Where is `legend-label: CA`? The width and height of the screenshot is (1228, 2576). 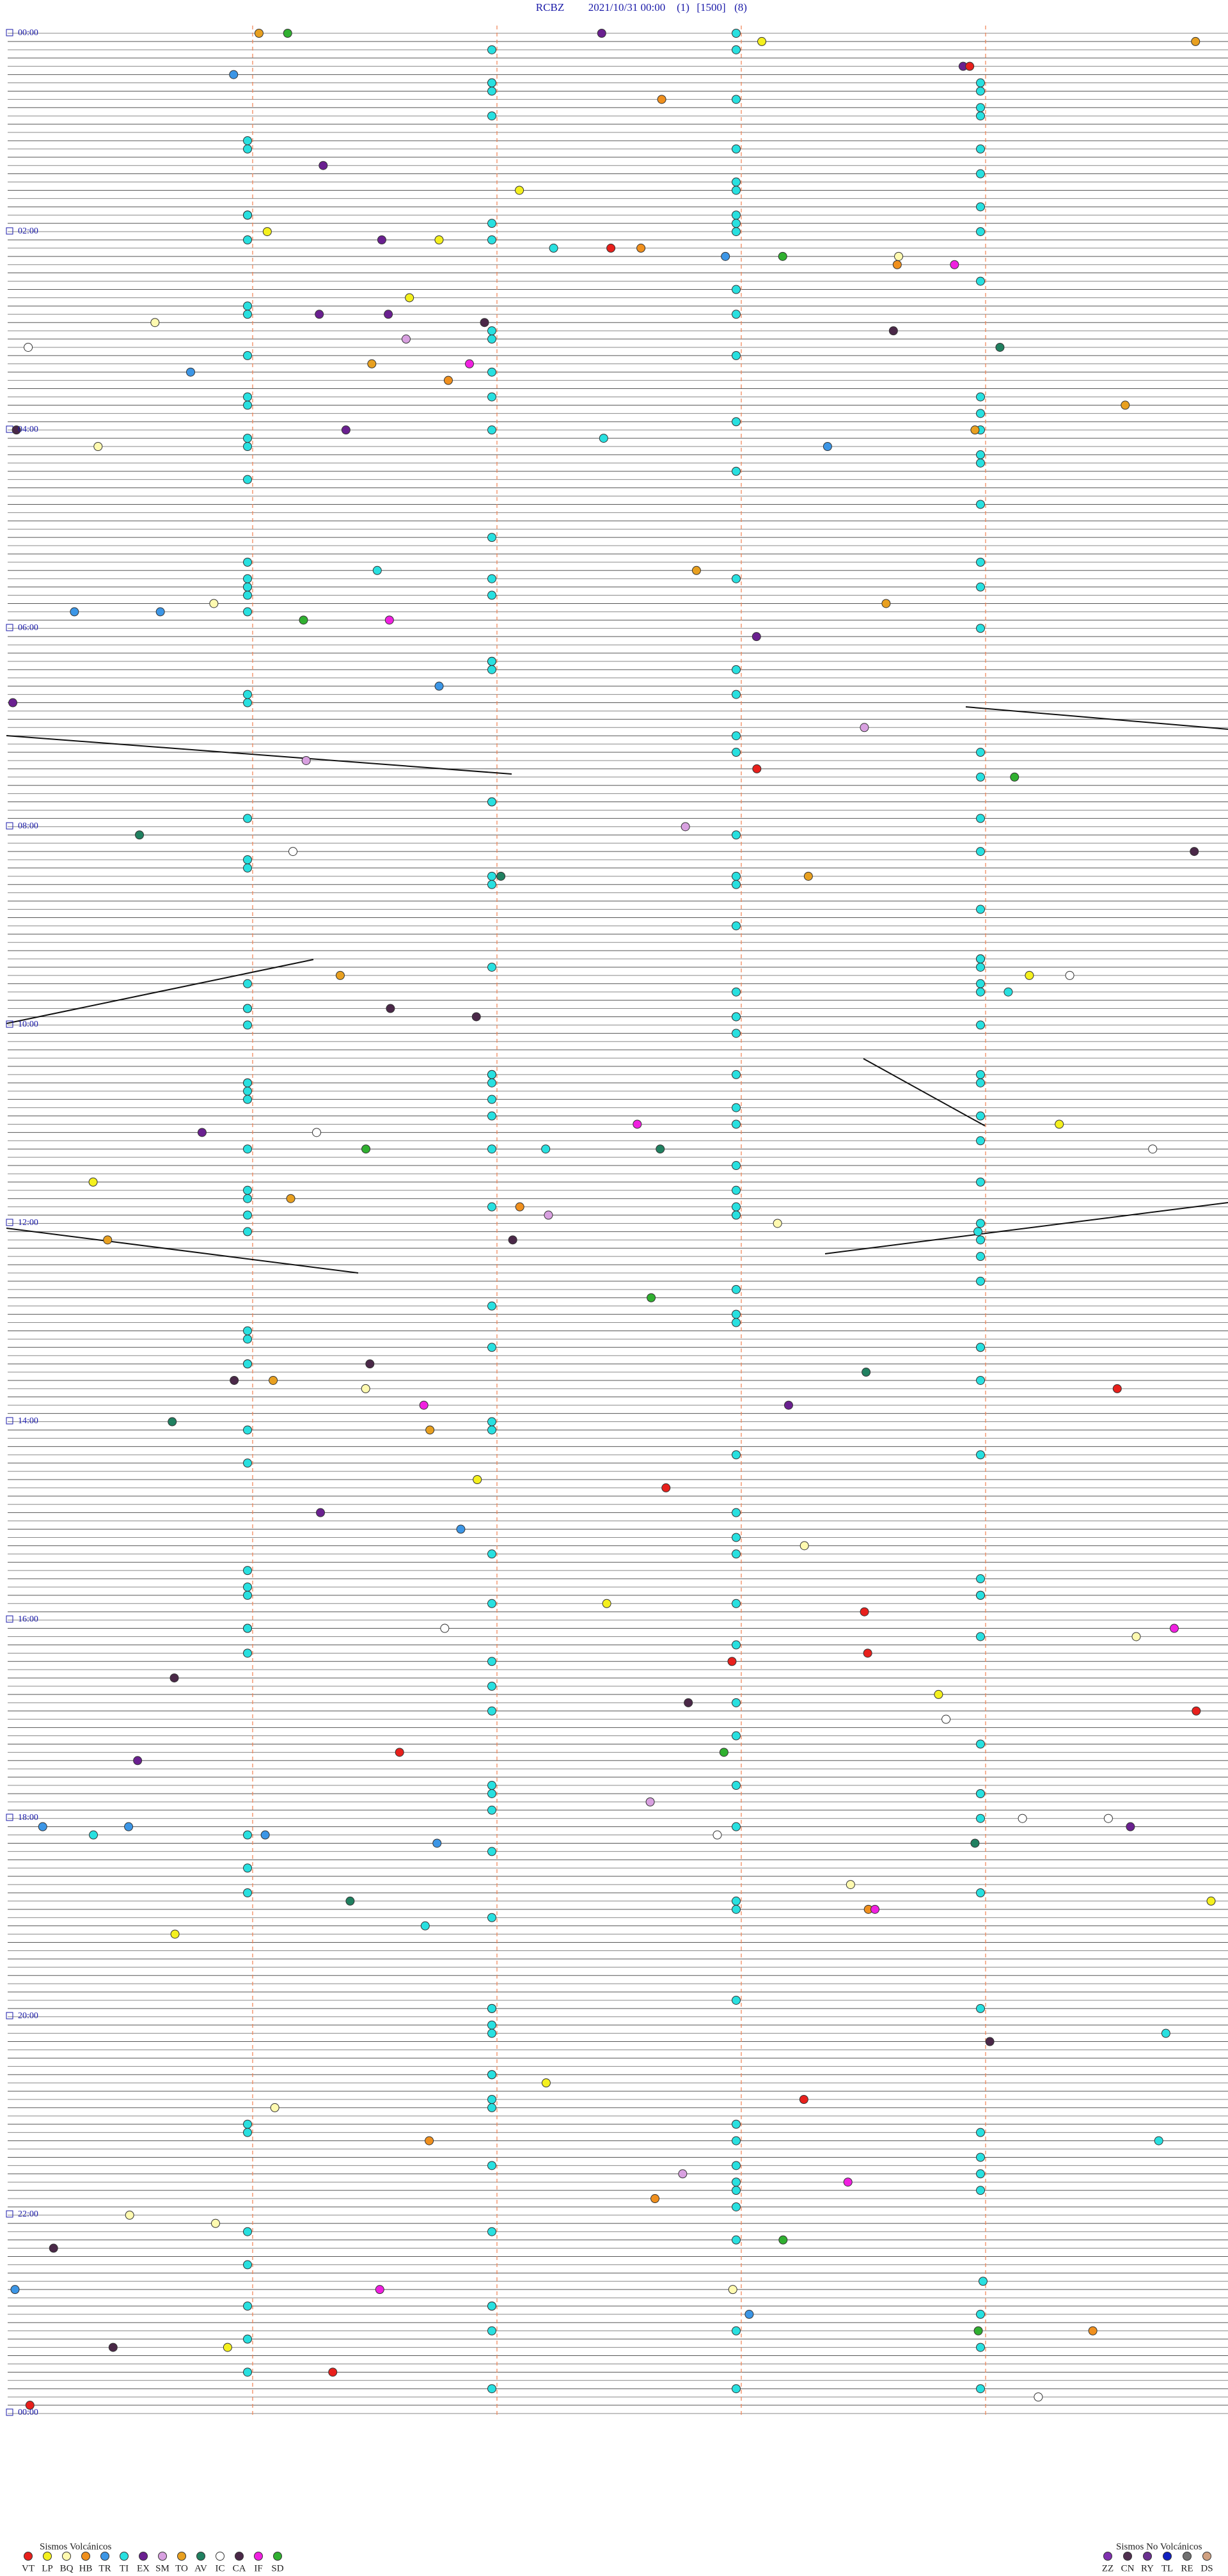 legend-label: CA is located at coordinates (239, 2568).